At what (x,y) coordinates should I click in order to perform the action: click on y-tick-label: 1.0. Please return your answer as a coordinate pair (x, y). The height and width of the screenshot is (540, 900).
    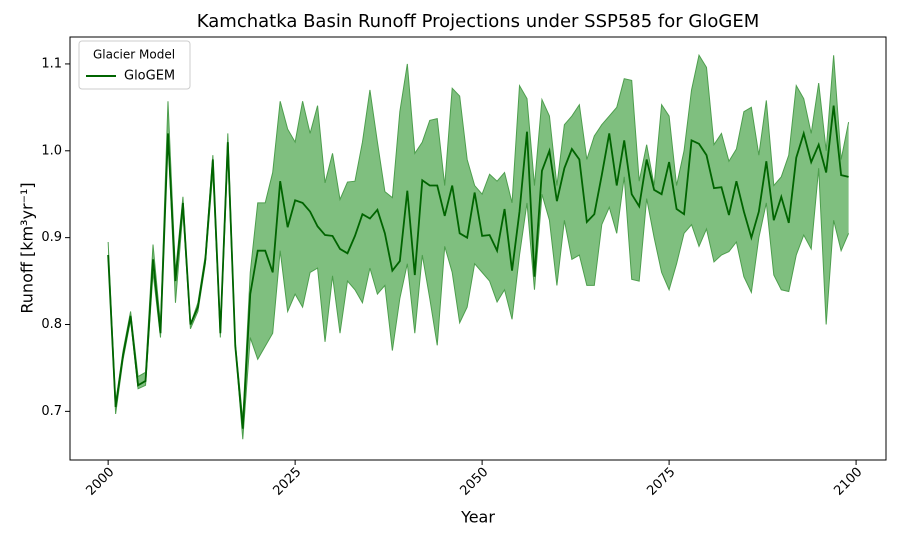
    Looking at the image, I should click on (51, 150).